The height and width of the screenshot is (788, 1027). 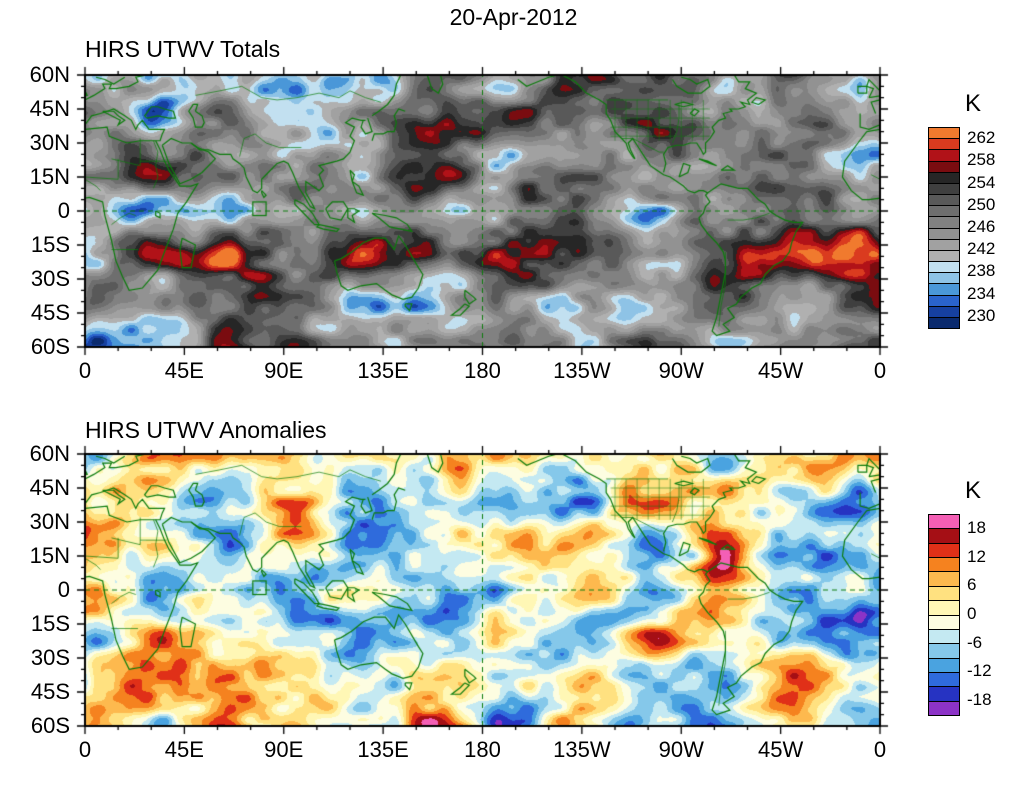 What do you see at coordinates (979, 671) in the screenshot?
I see `colorbar-tick-label: -12` at bounding box center [979, 671].